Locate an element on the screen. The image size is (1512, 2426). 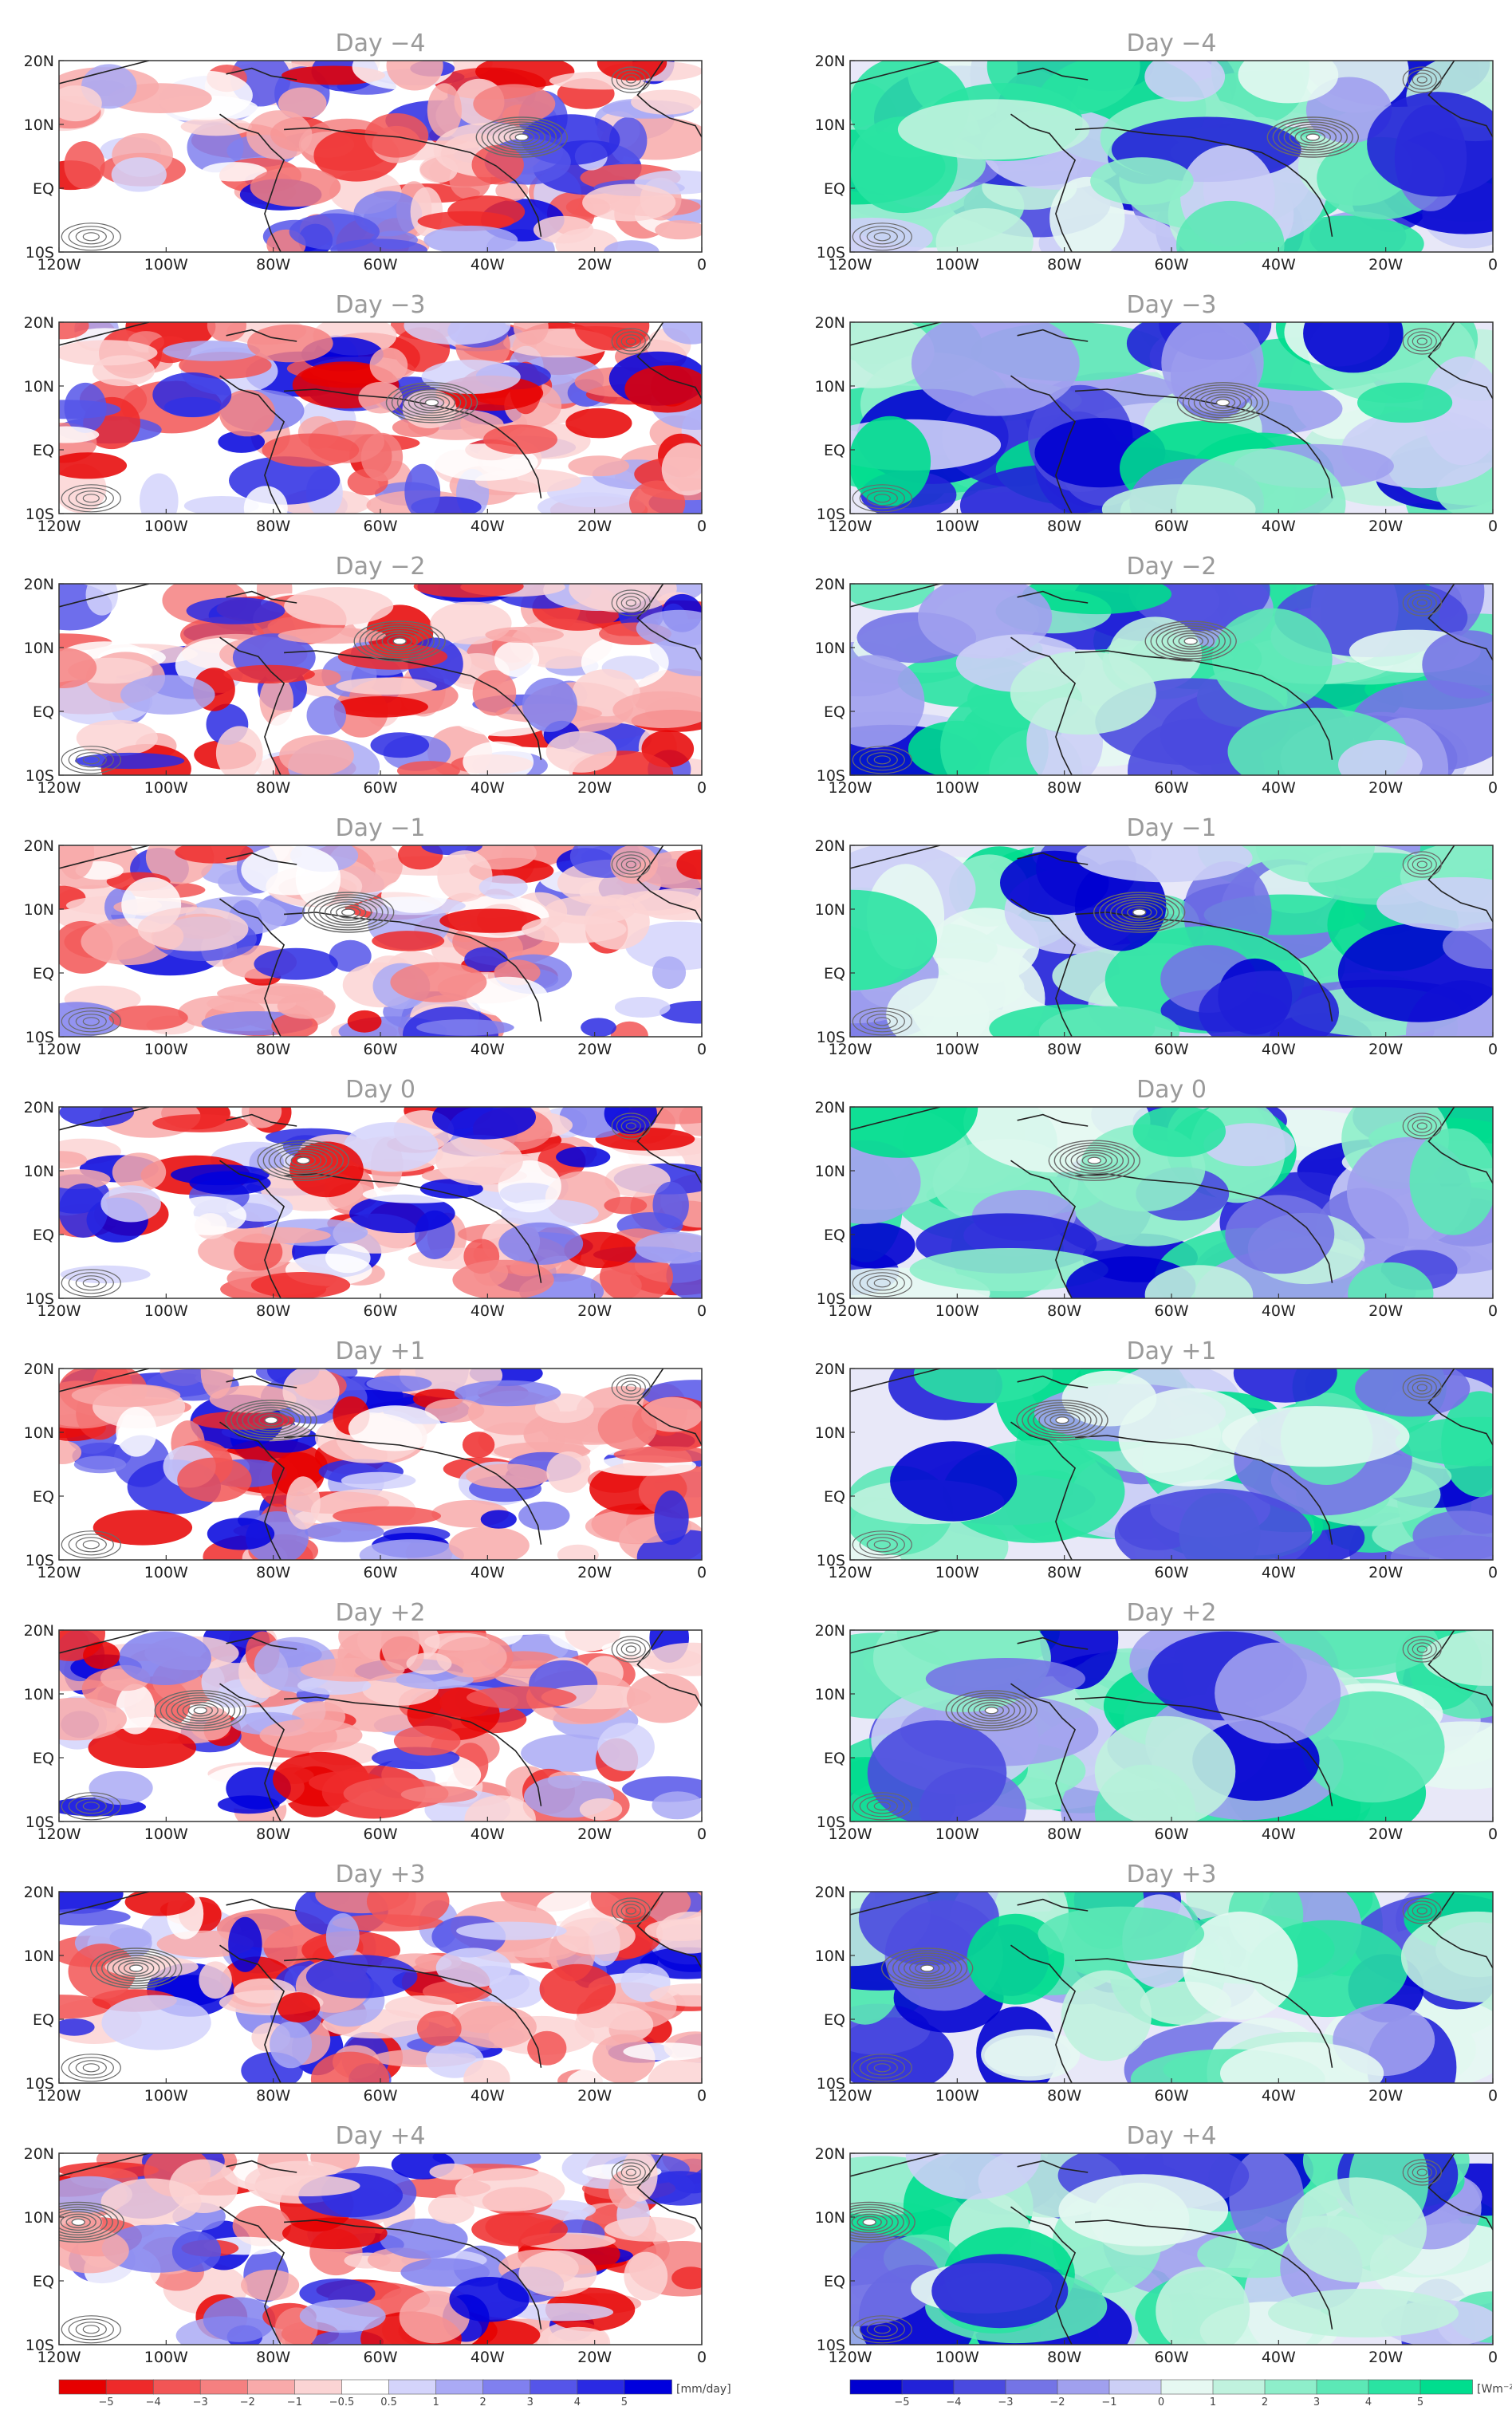
panel-title: Day +4 is located at coordinates (381, 2136).